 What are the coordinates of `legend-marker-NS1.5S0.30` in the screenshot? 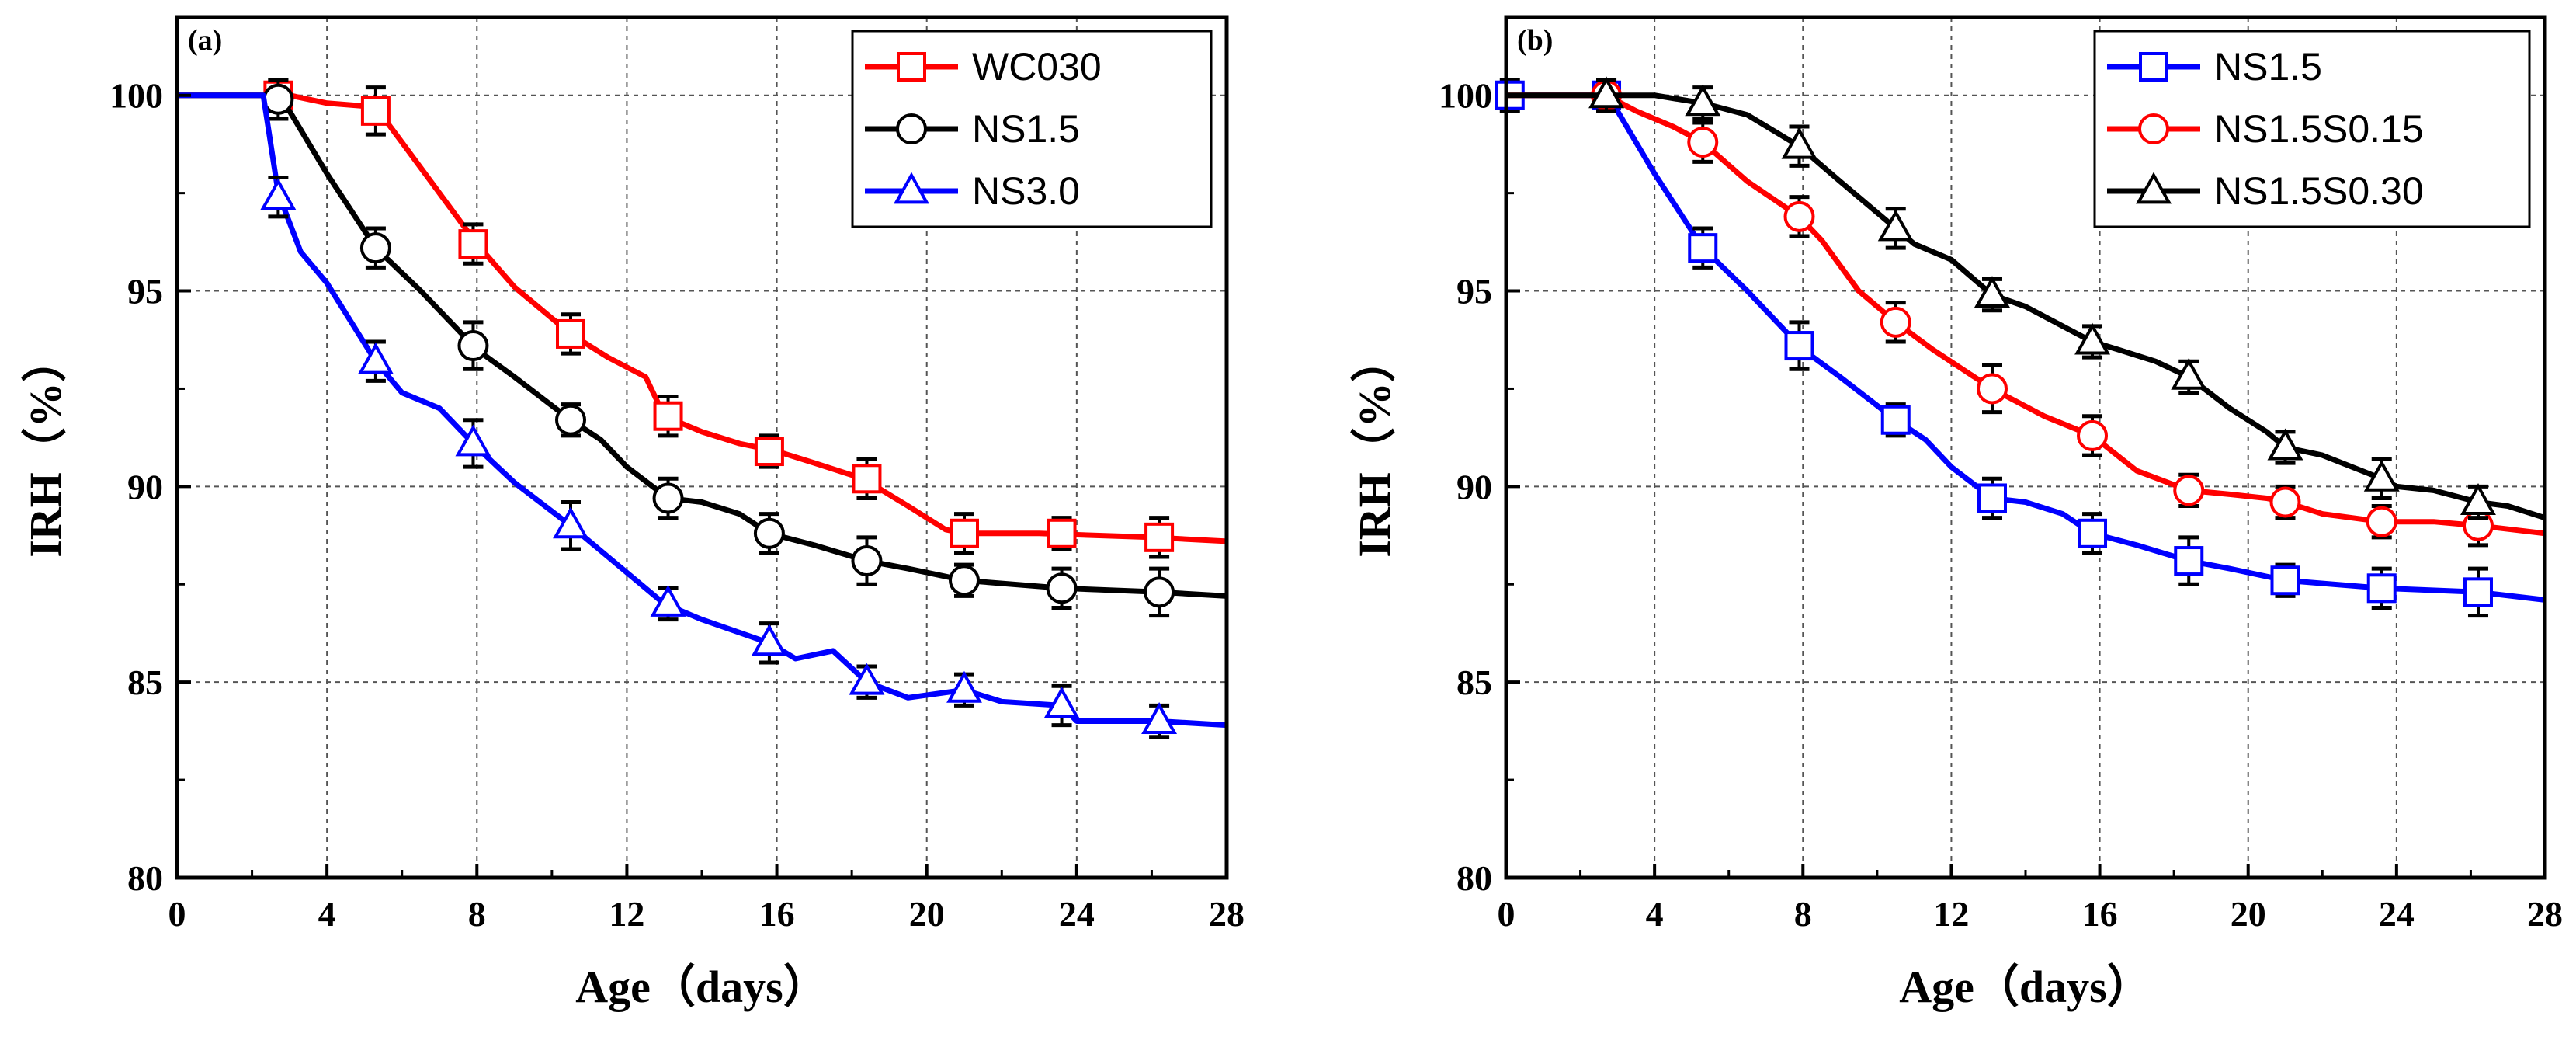 It's located at (2153, 188).